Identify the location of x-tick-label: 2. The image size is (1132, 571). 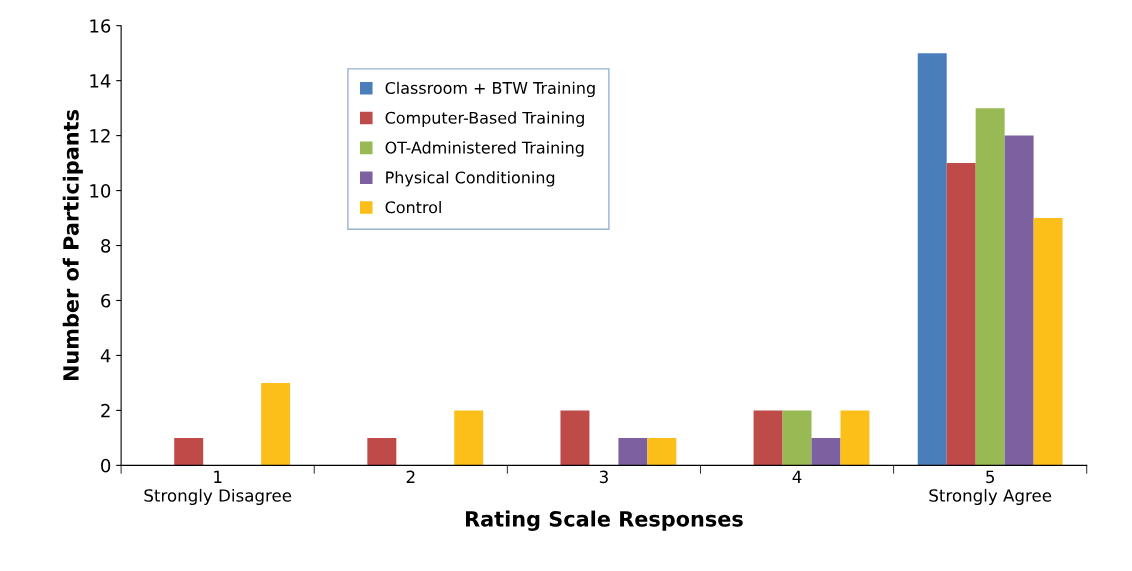
(410, 476).